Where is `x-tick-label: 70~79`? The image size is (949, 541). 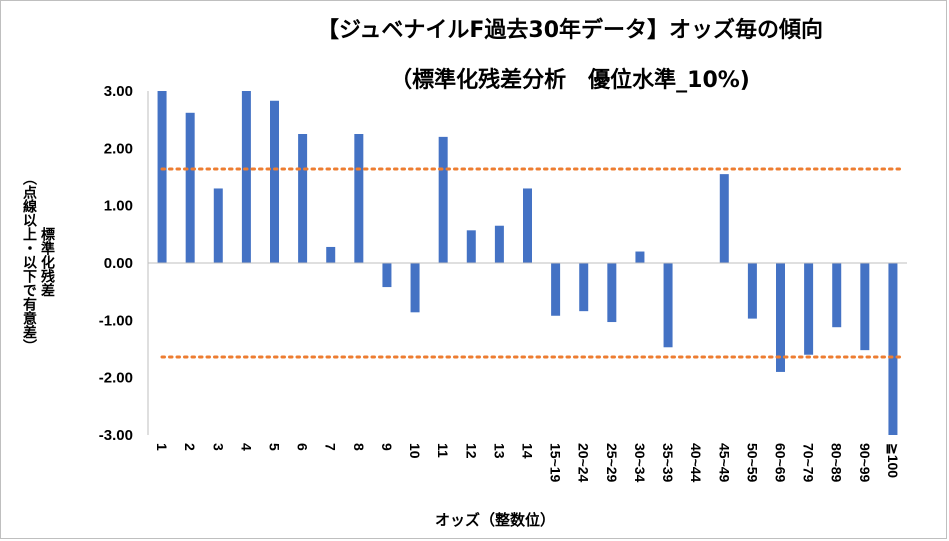 x-tick-label: 70~79 is located at coordinates (809, 463).